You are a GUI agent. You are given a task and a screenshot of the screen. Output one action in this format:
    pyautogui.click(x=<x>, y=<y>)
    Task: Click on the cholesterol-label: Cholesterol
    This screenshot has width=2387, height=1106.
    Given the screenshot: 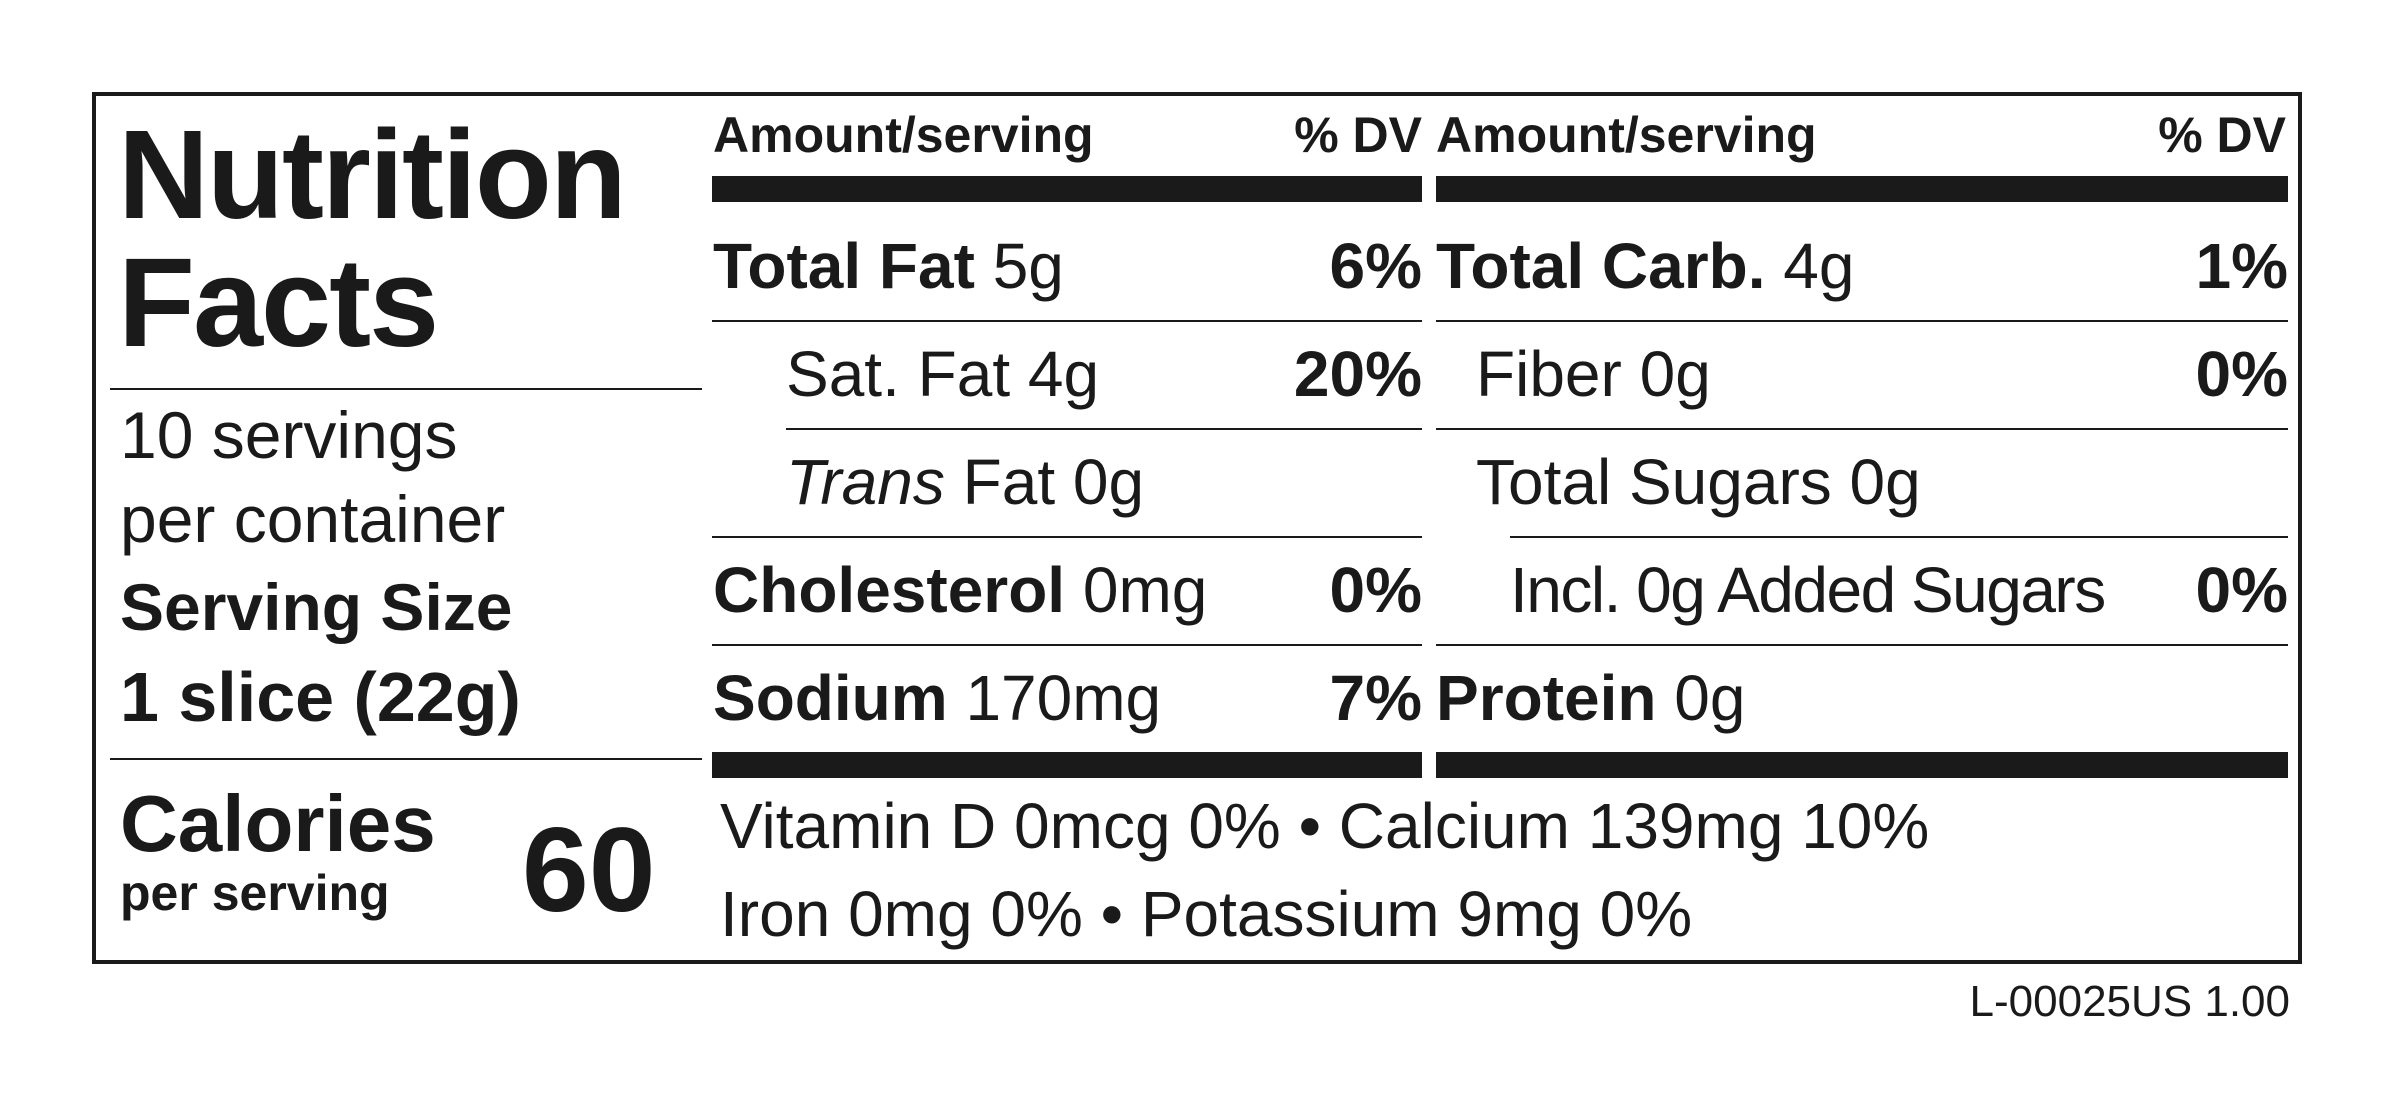 What is the action you would take?
    pyautogui.click(x=889, y=590)
    